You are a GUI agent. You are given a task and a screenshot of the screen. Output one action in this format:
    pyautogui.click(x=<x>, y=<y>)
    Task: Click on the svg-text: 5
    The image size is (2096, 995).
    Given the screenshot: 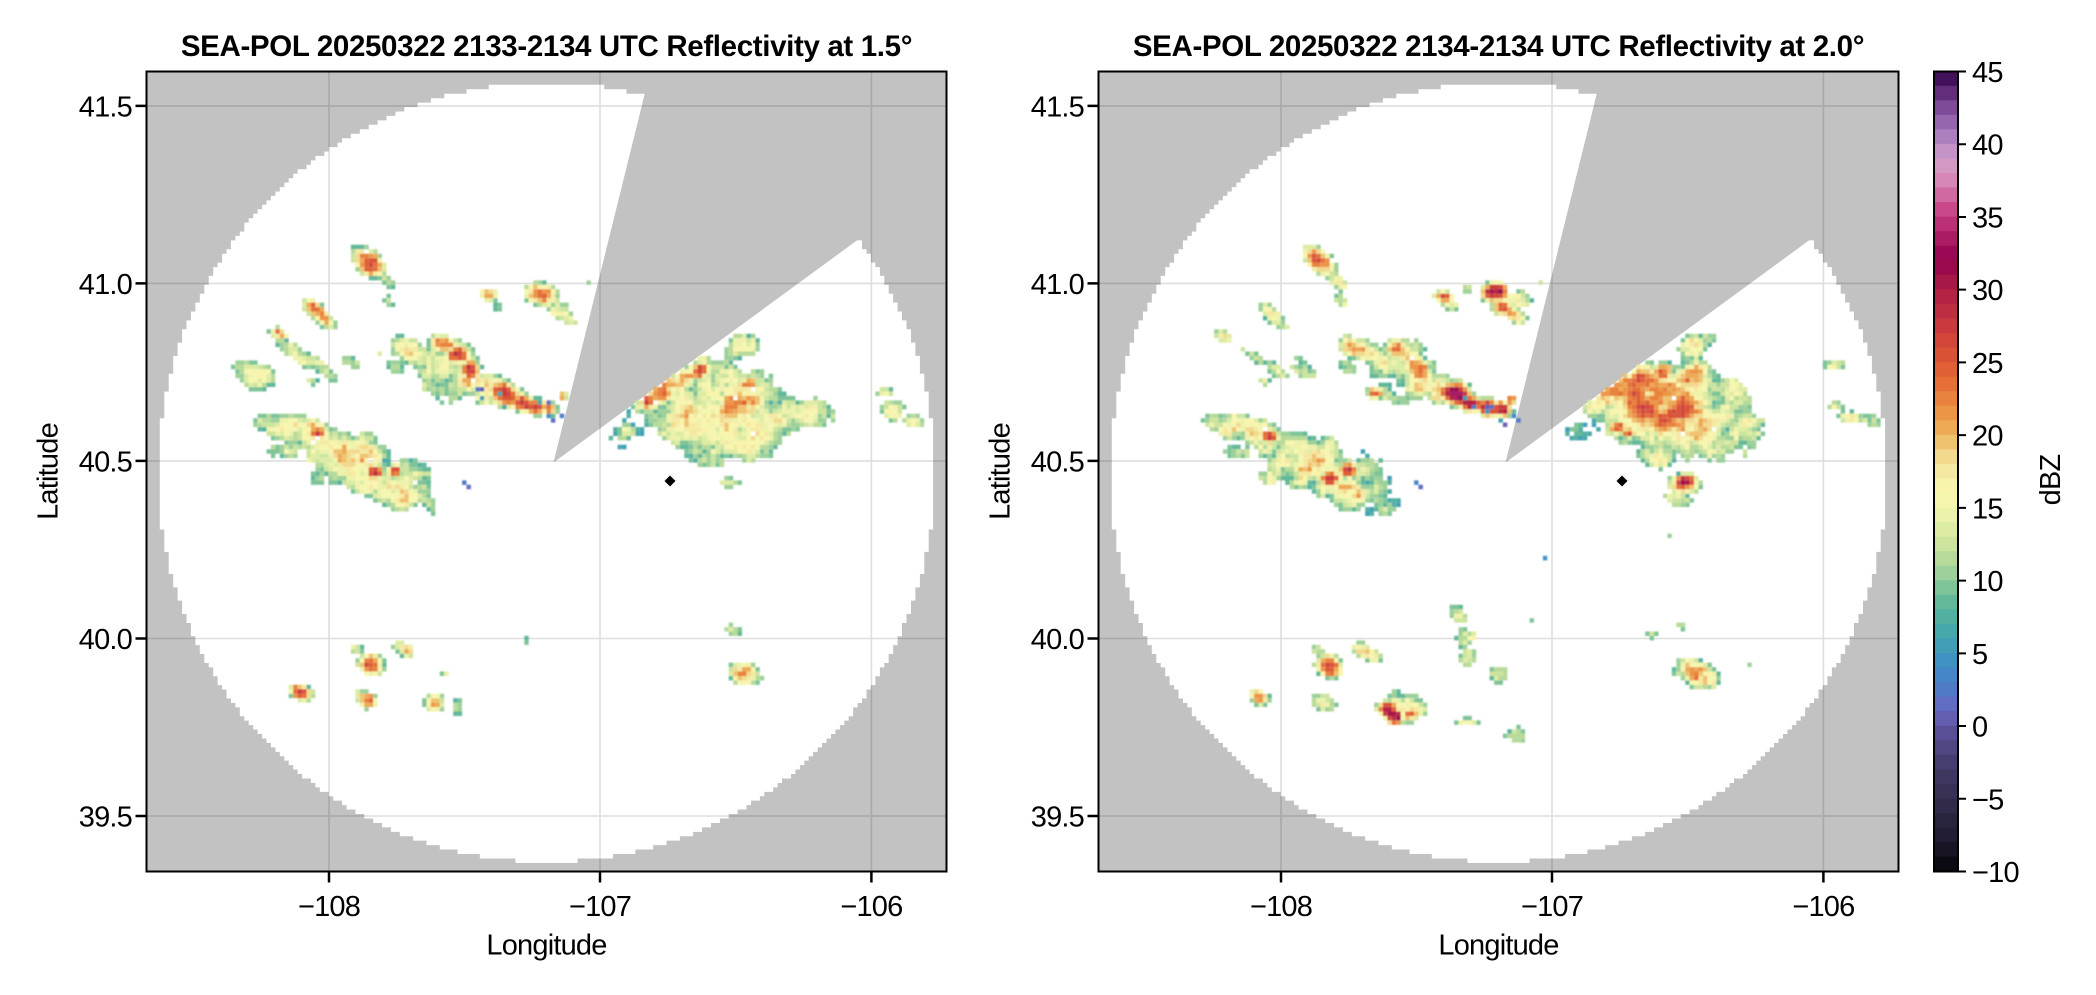 What is the action you would take?
    pyautogui.click(x=1979, y=655)
    